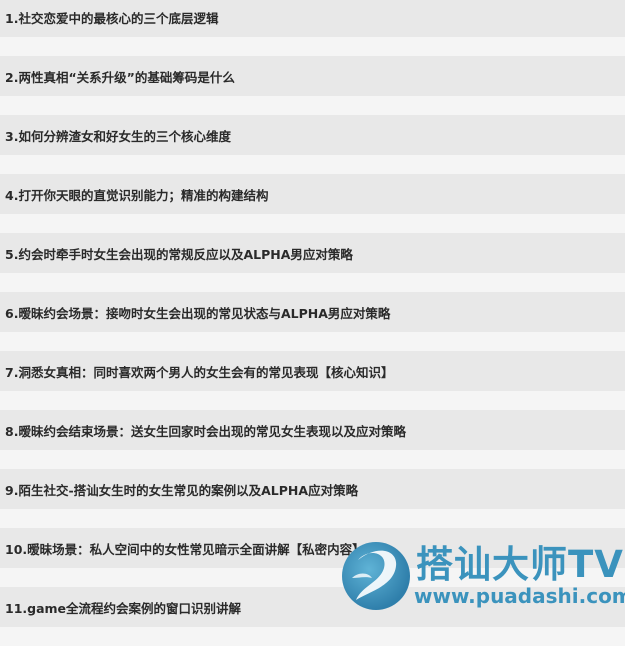 The height and width of the screenshot is (646, 625). Describe the element at coordinates (312, 76) in the screenshot. I see `list-item: 2.两性真相“关系升级”的基础筹码是什么` at that location.